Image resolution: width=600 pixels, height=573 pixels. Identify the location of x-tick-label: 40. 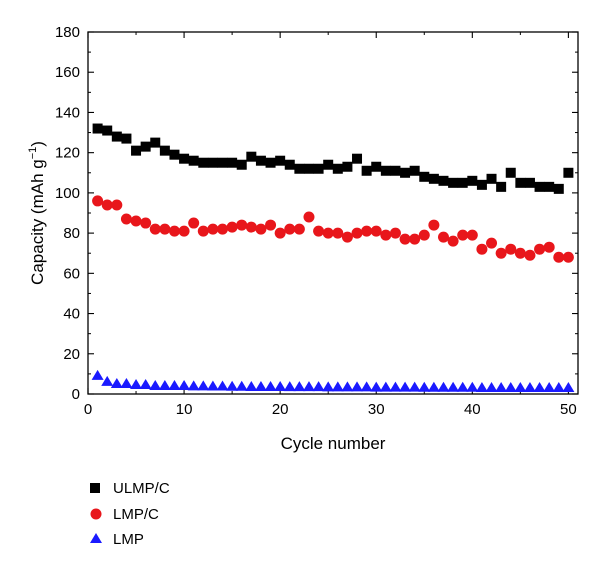
(472, 409).